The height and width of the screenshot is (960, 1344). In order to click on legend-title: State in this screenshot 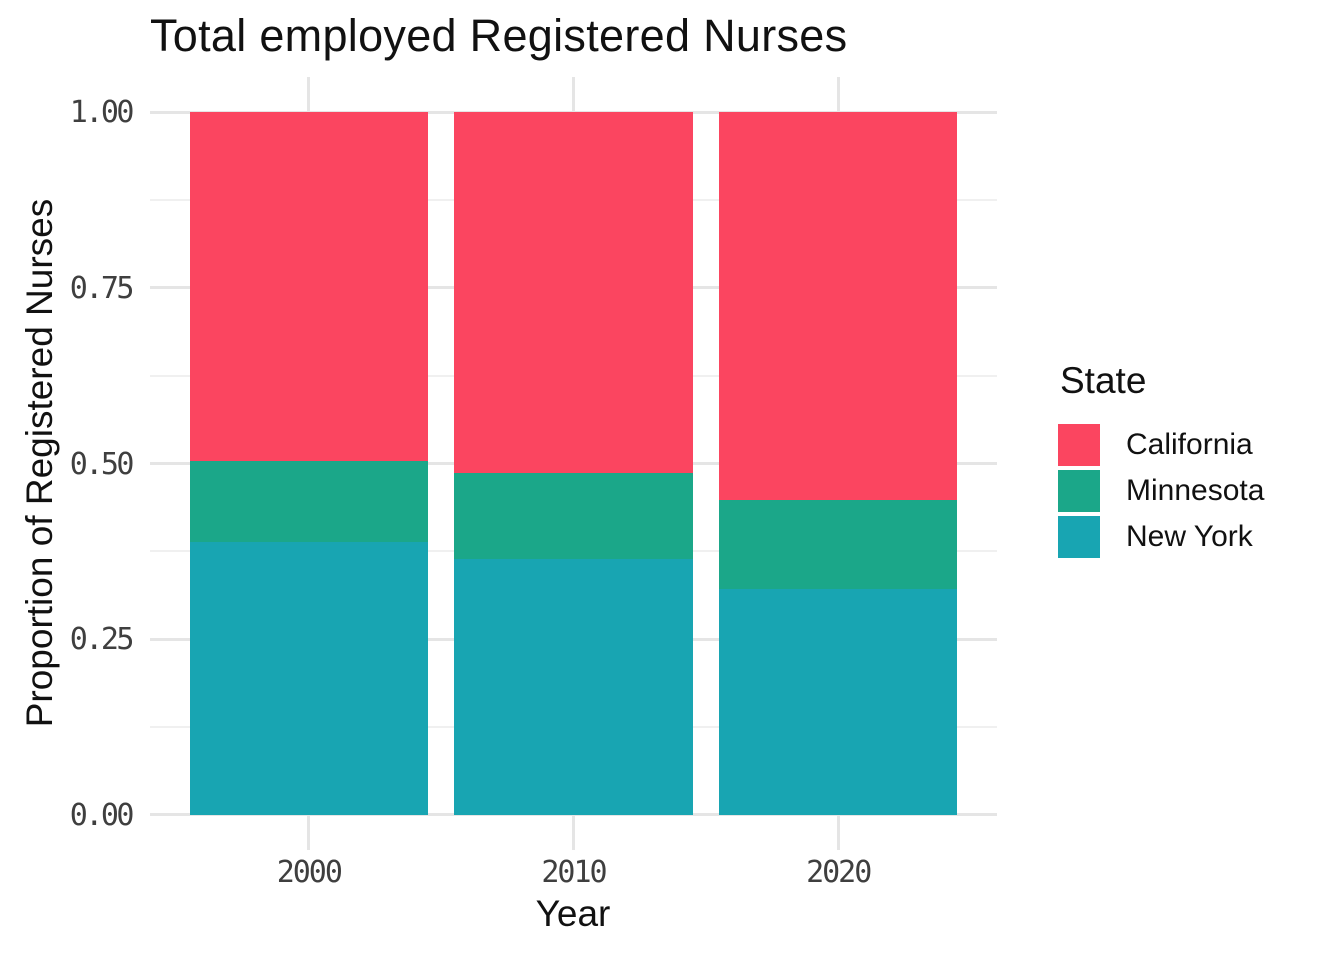, I will do `click(1103, 380)`.